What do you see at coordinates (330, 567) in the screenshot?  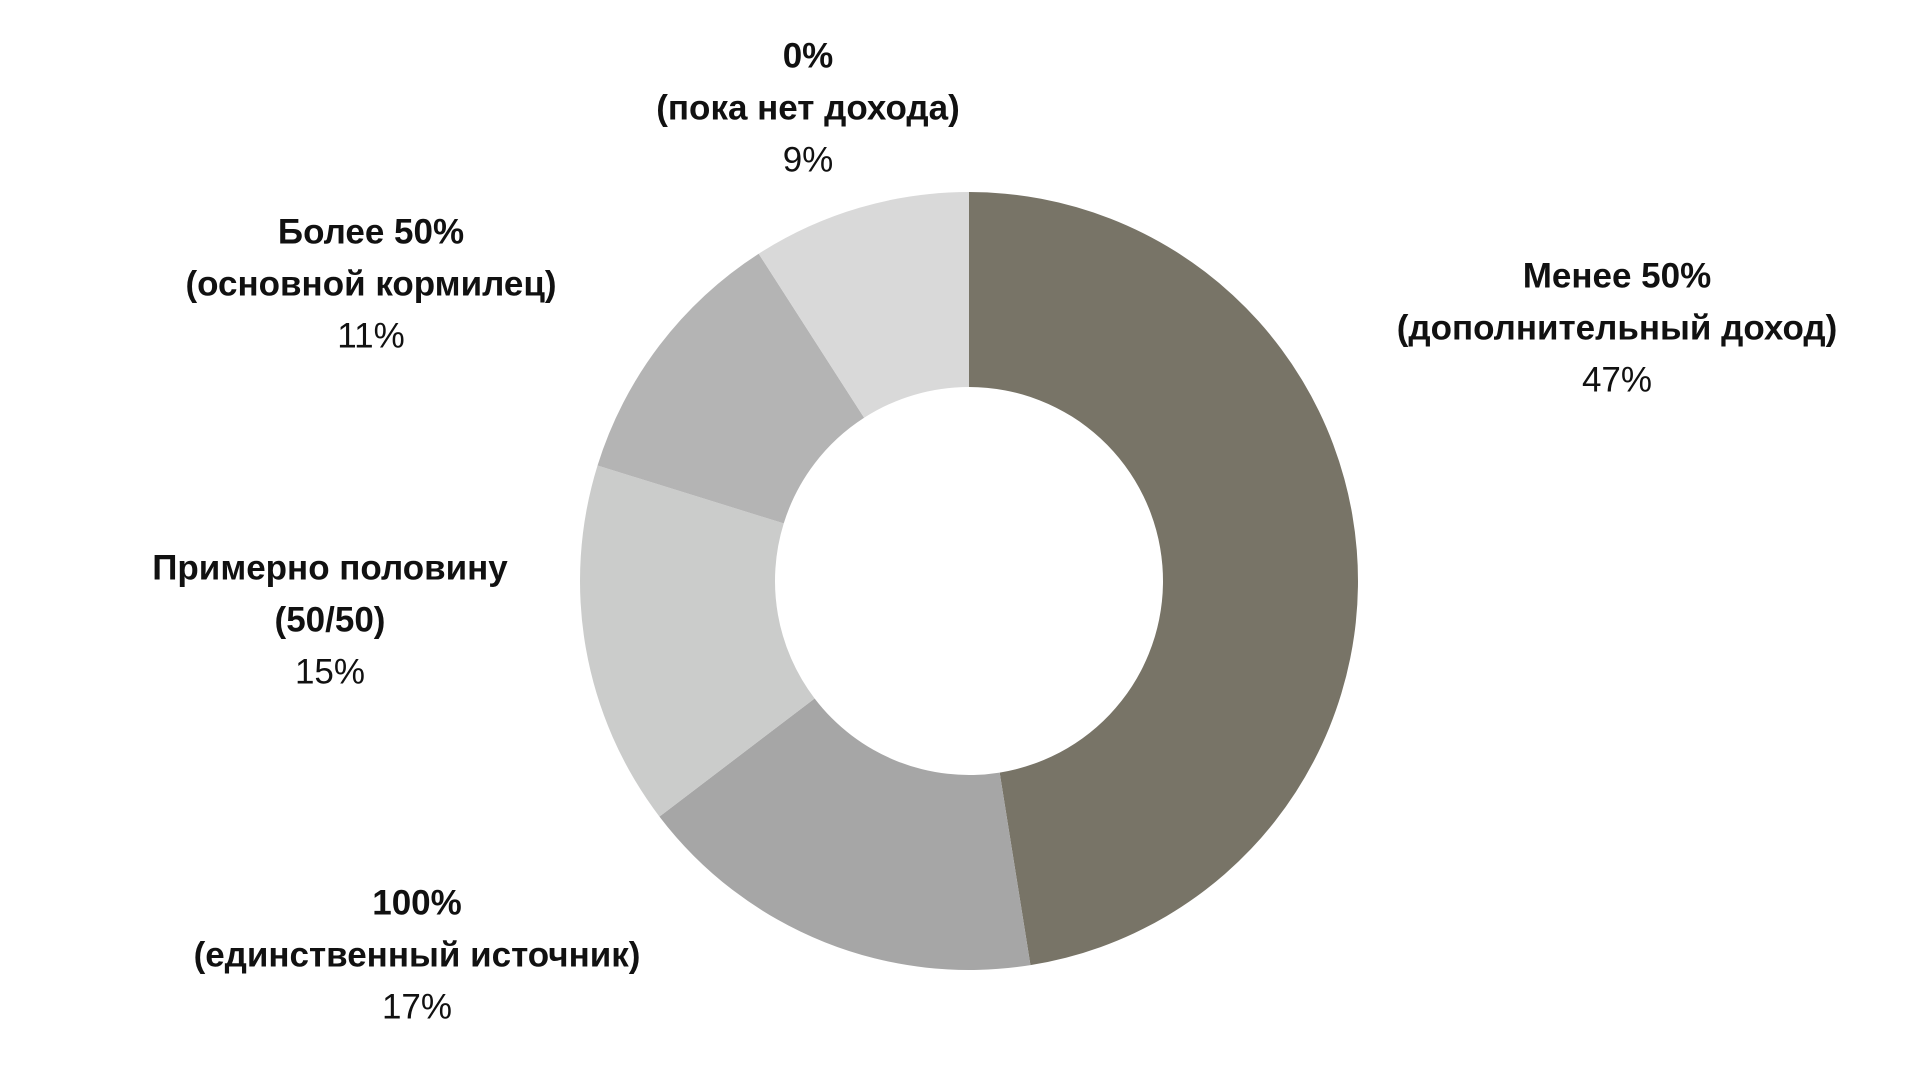 I see `slice-label: Примерно половину` at bounding box center [330, 567].